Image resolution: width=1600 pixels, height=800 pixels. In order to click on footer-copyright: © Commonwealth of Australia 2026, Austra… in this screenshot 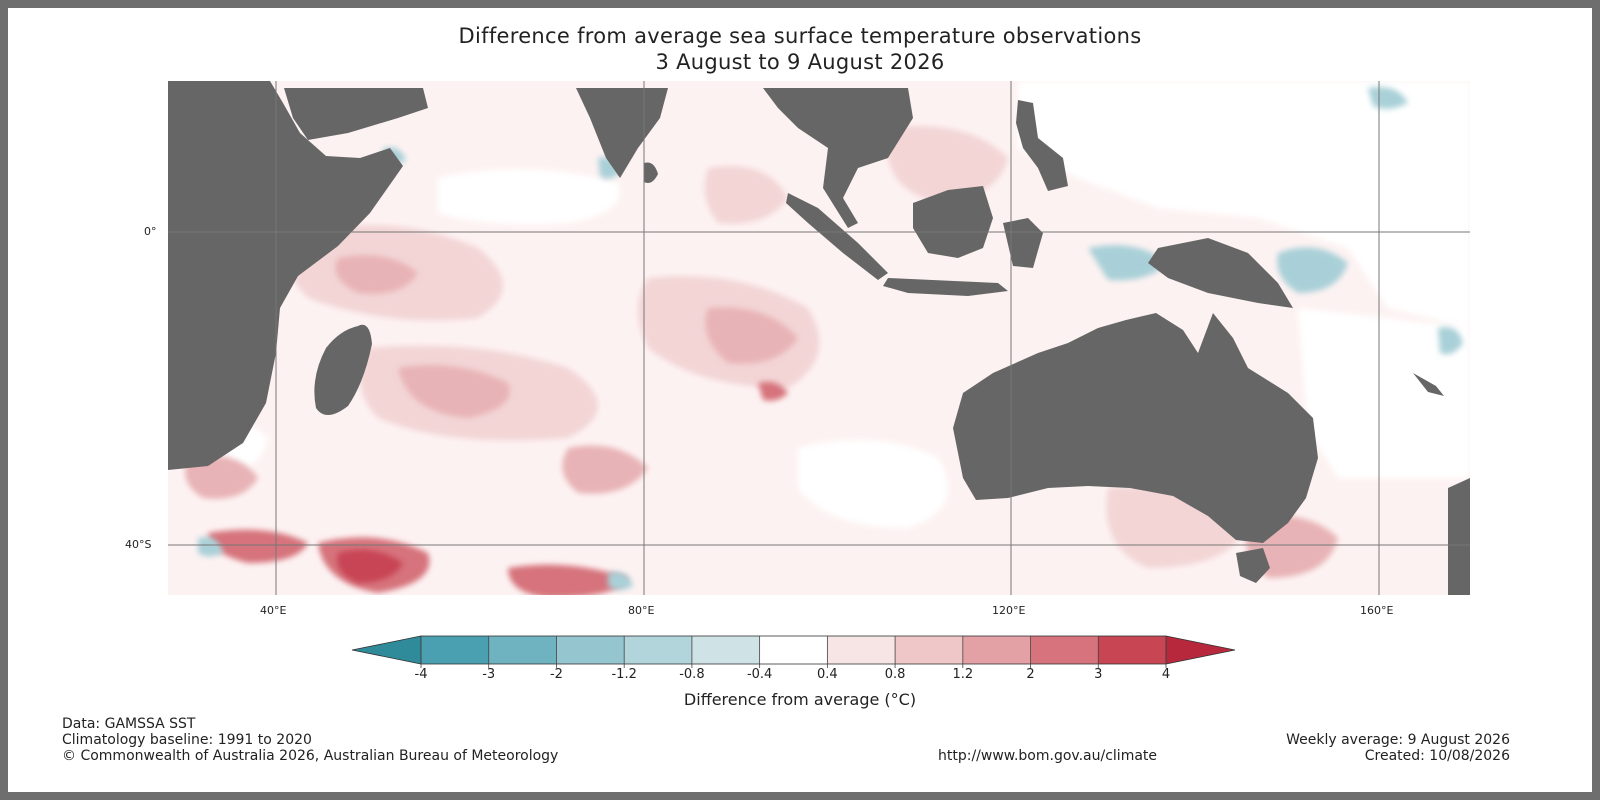, I will do `click(310, 756)`.